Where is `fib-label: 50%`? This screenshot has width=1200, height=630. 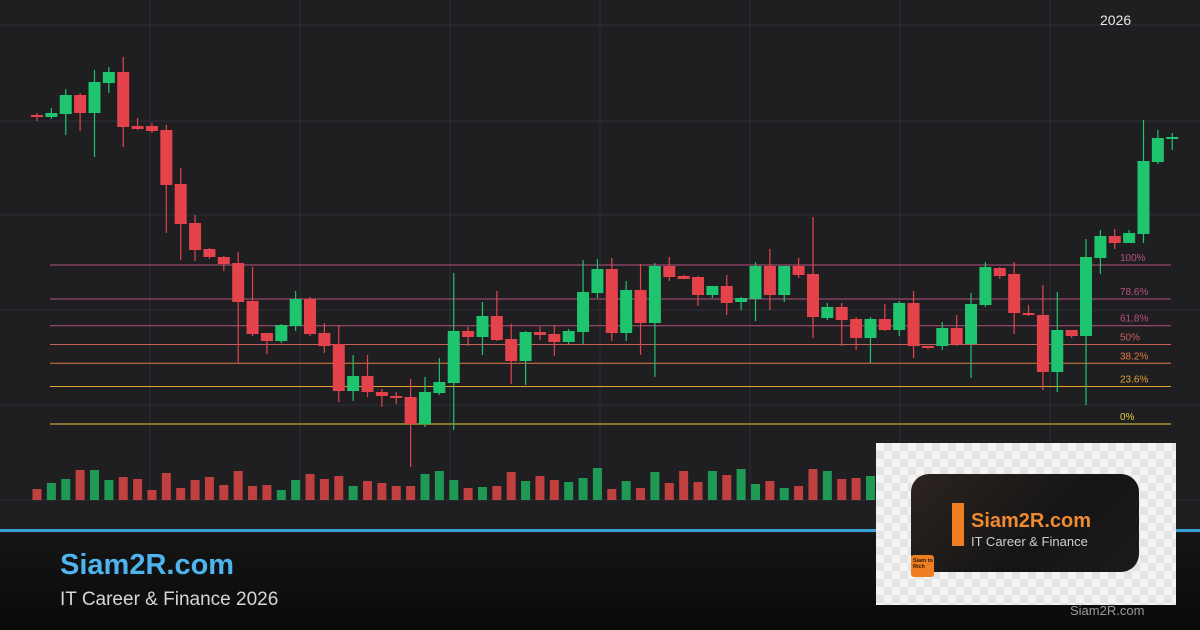
fib-label: 50% is located at coordinates (1130, 338).